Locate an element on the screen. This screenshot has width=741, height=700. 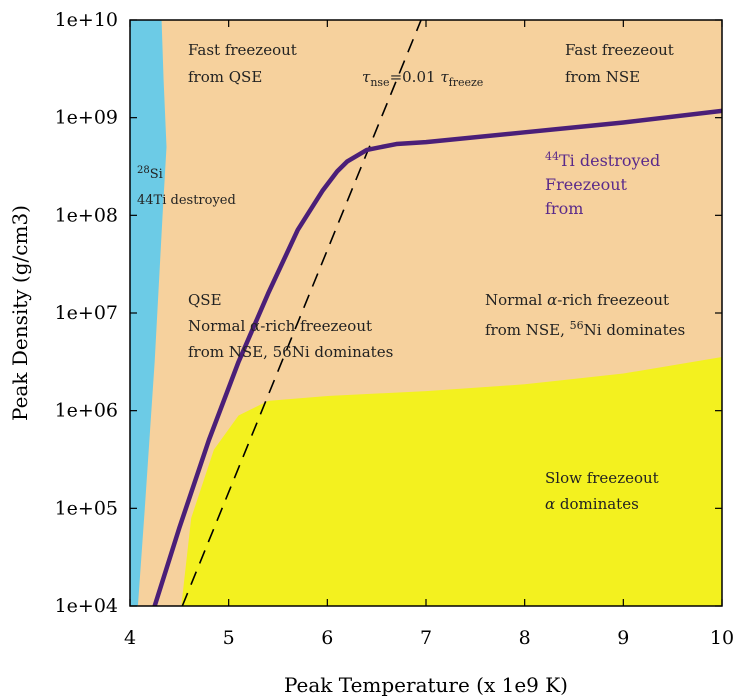
si-rich-region is located at coordinates (148, 313).